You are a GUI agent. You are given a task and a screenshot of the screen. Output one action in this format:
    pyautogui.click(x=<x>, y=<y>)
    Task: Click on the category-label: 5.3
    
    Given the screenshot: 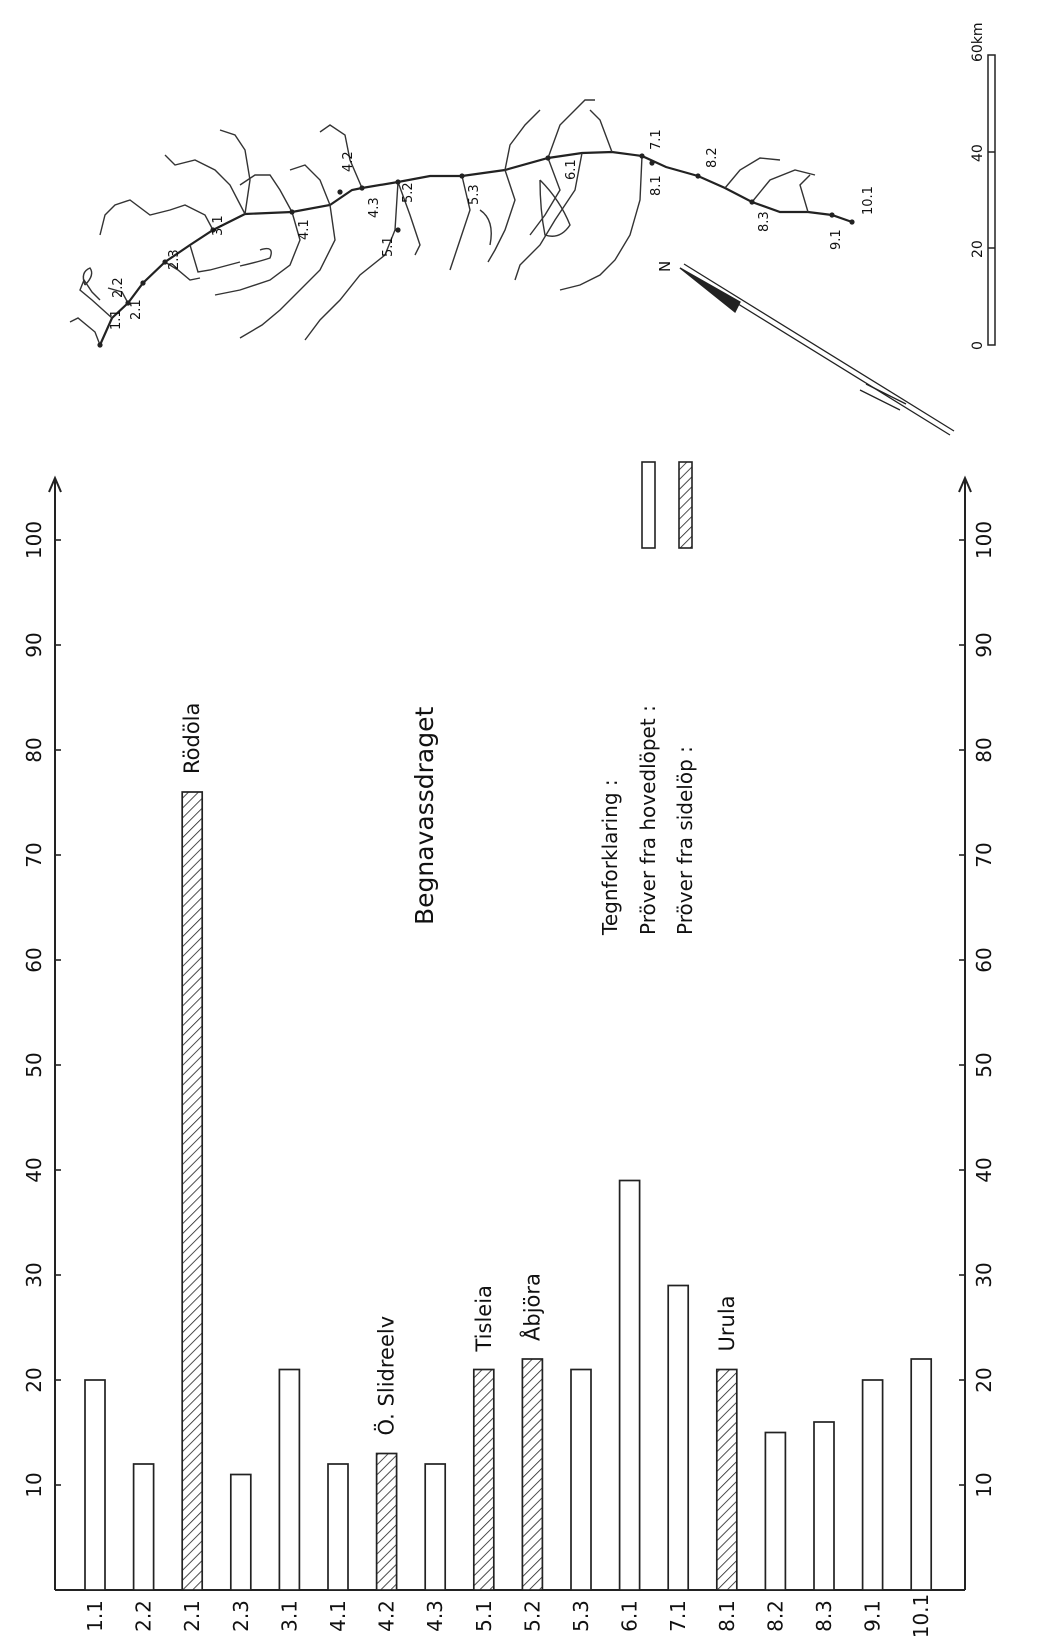 What is the action you would take?
    pyautogui.click(x=581, y=1616)
    